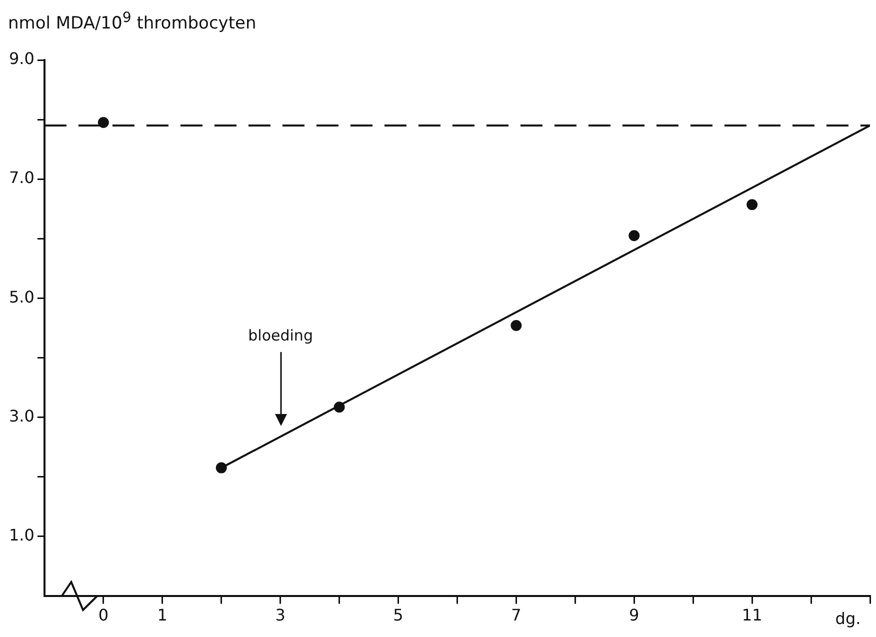 Image resolution: width=876 pixels, height=637 pixels. What do you see at coordinates (752, 615) in the screenshot?
I see `x-tick-label: 11` at bounding box center [752, 615].